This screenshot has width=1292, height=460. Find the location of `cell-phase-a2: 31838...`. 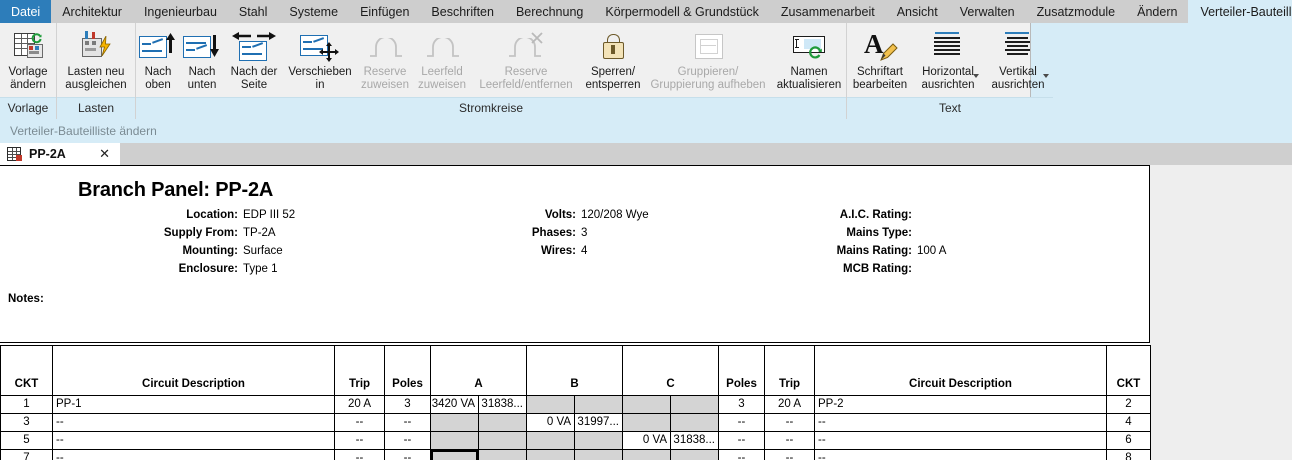

cell-phase-a2: 31838... is located at coordinates (502, 404).